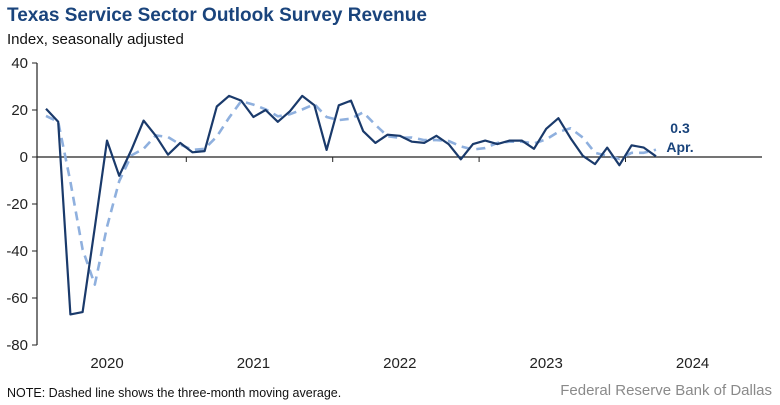  What do you see at coordinates (679, 147) in the screenshot?
I see `annotation-label: Apr.` at bounding box center [679, 147].